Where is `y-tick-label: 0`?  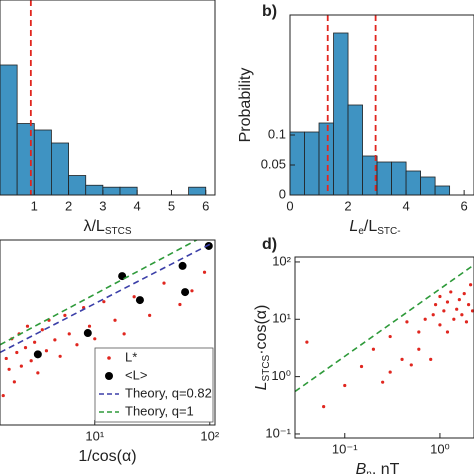 y-tick-label: 0 is located at coordinates (282, 193).